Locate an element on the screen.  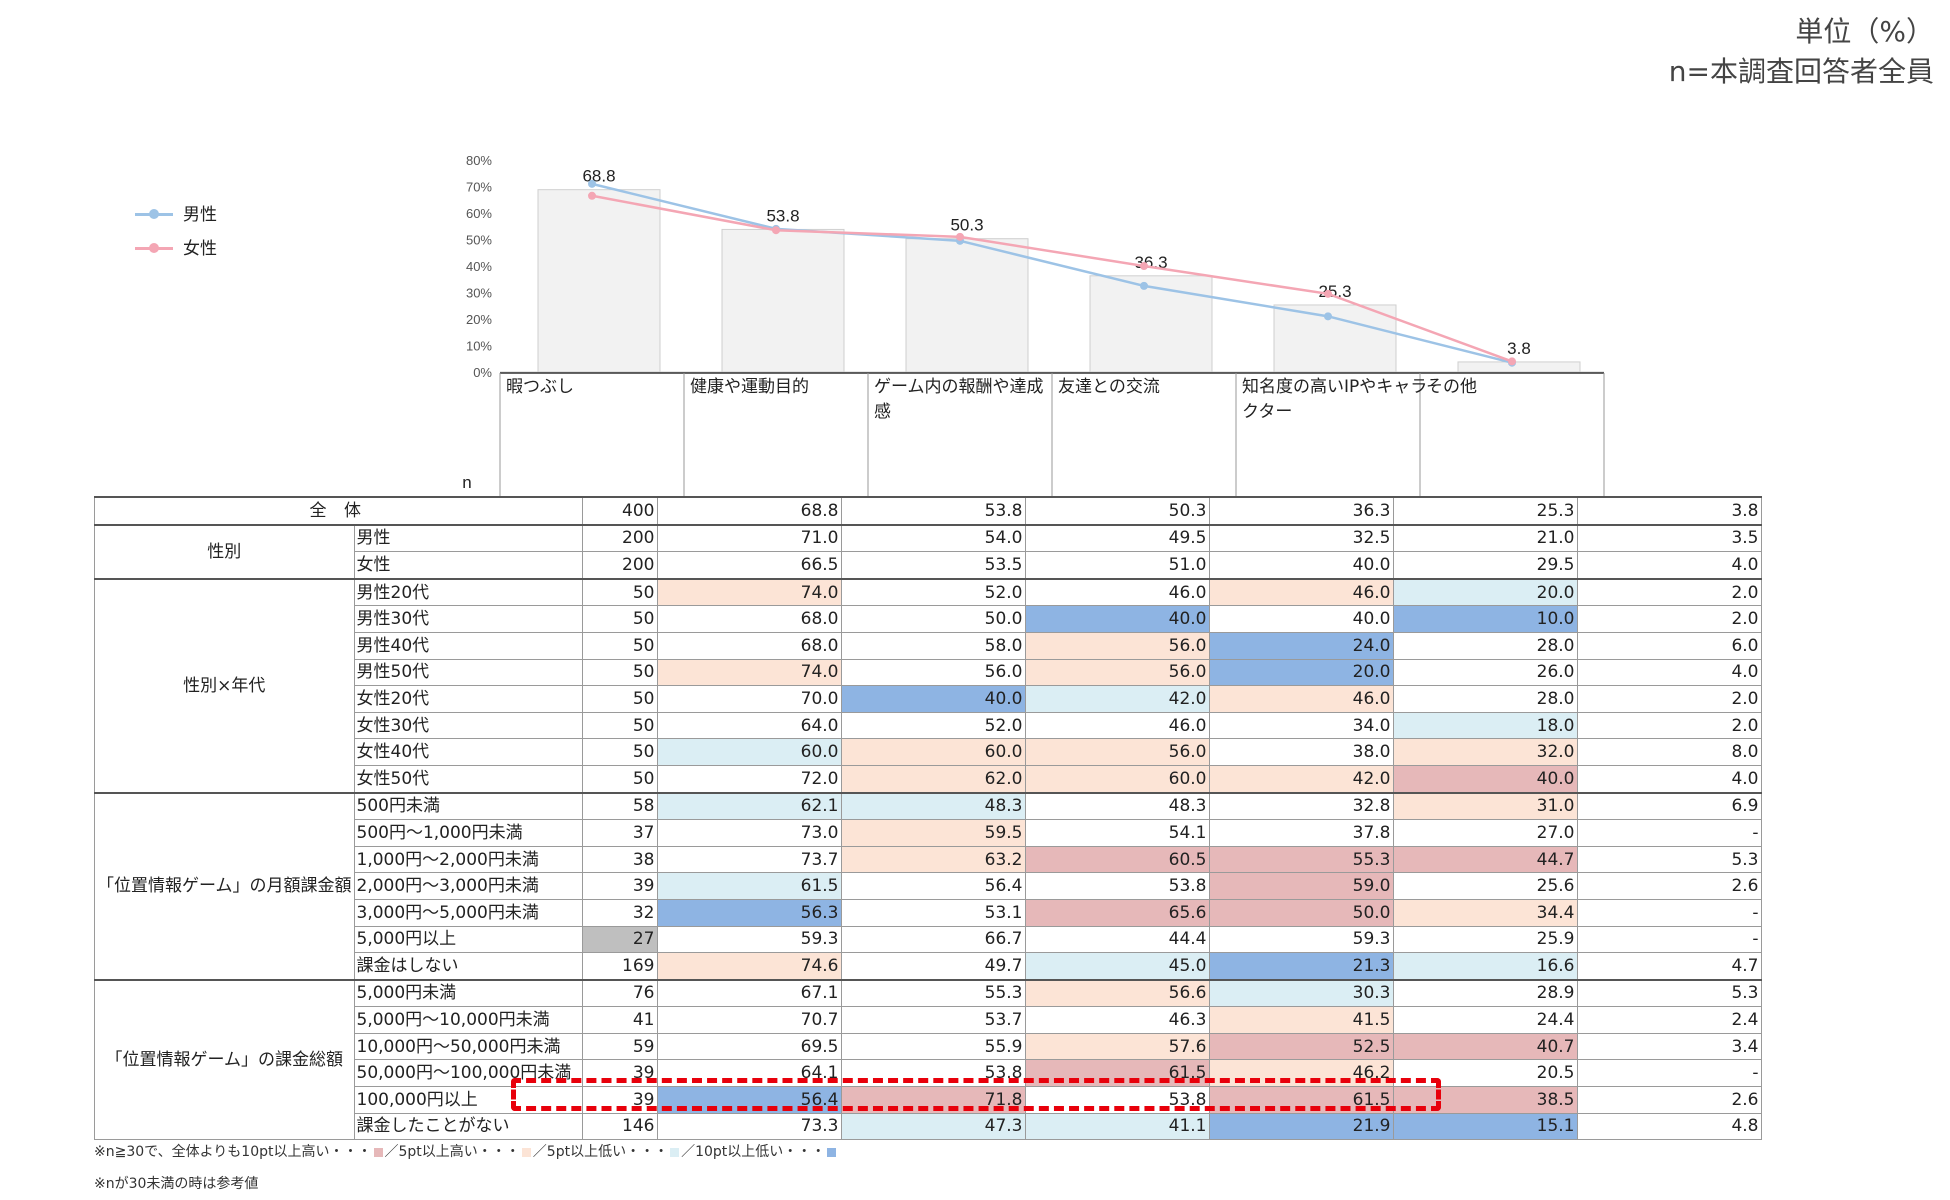
y-tick-label: 70% is located at coordinates (479, 187).